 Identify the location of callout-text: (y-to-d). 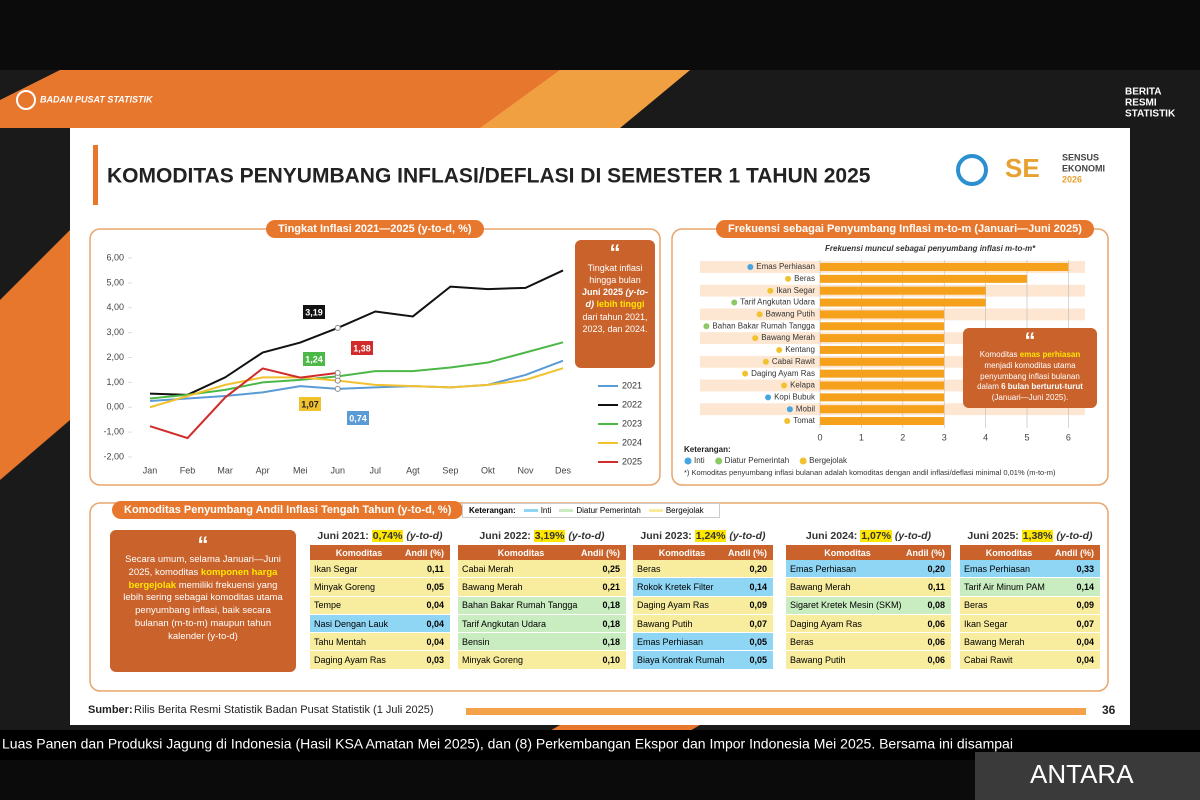
(617, 298).